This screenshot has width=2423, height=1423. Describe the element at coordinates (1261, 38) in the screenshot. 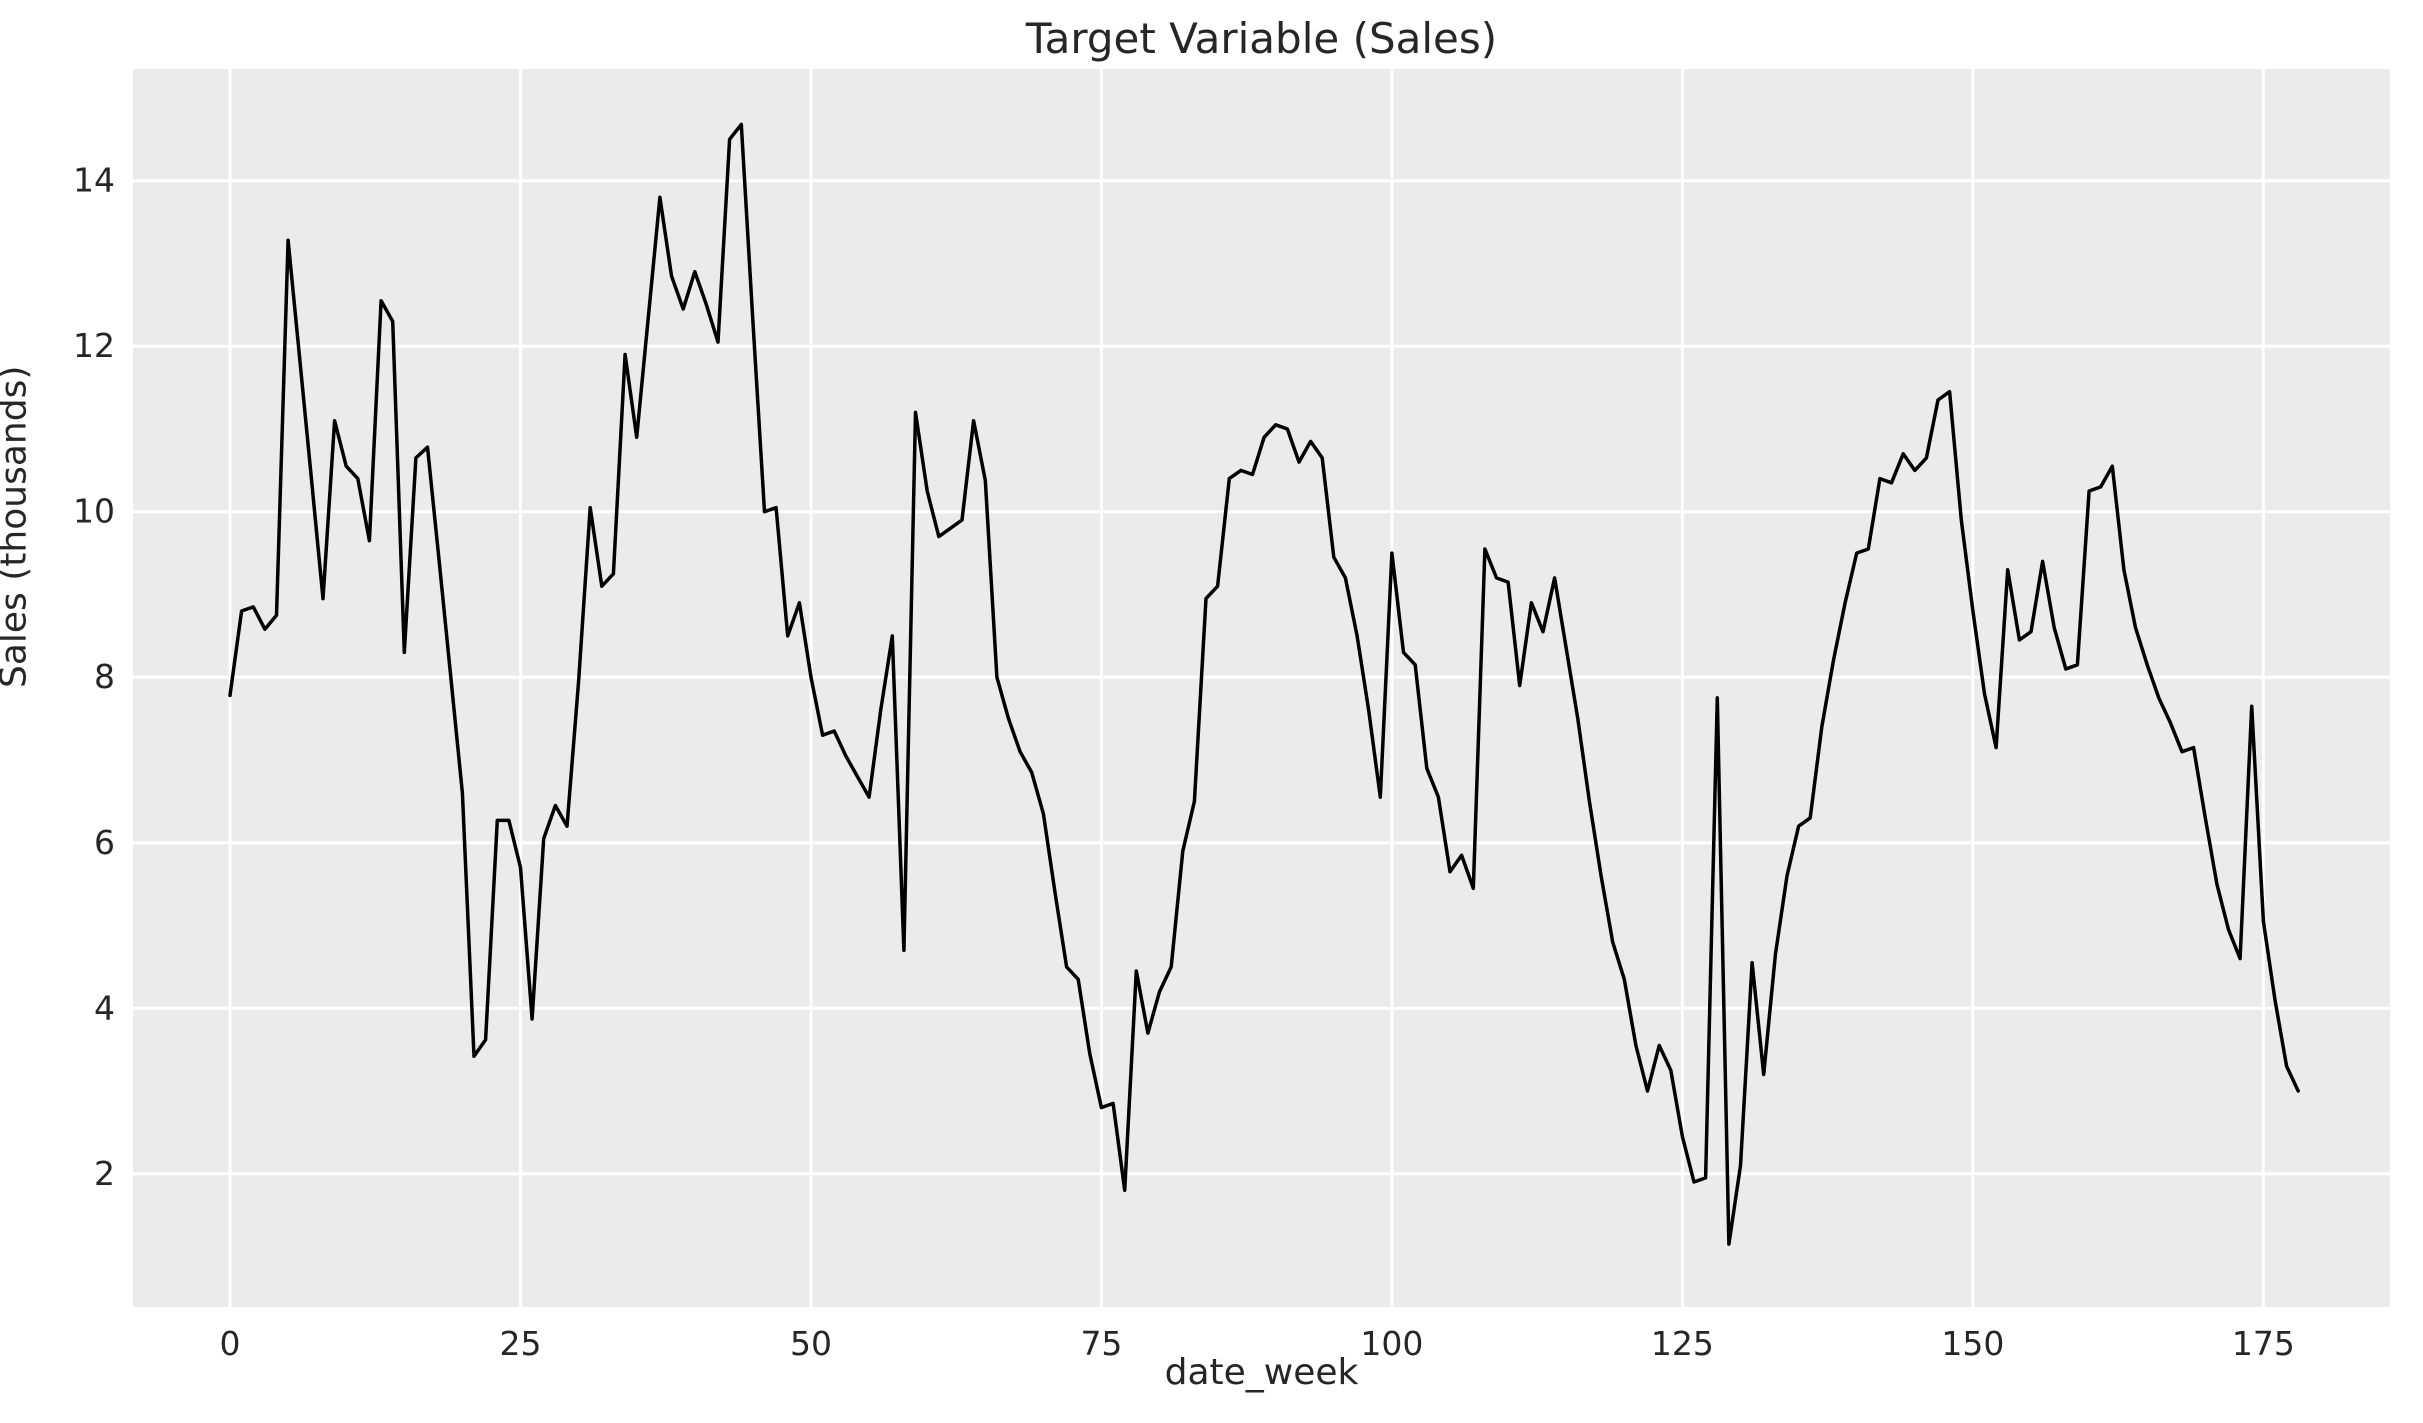

I see `page-title: Target Variable (Sales)` at that location.